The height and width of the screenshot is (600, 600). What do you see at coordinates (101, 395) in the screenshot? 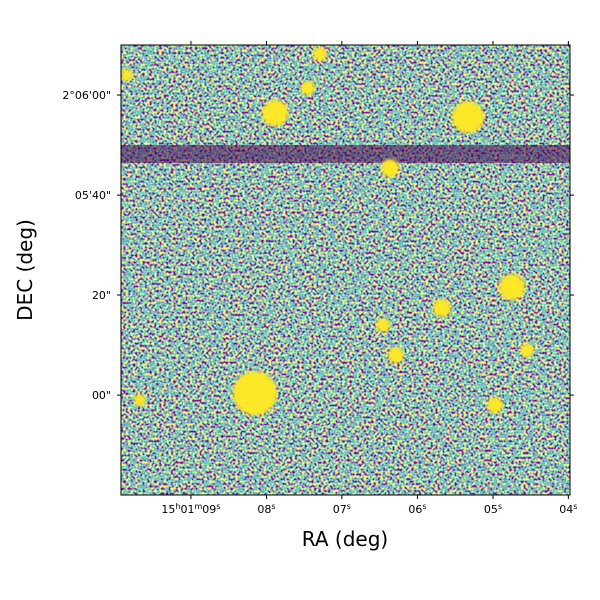
I see `y-tick-label: 00"` at bounding box center [101, 395].